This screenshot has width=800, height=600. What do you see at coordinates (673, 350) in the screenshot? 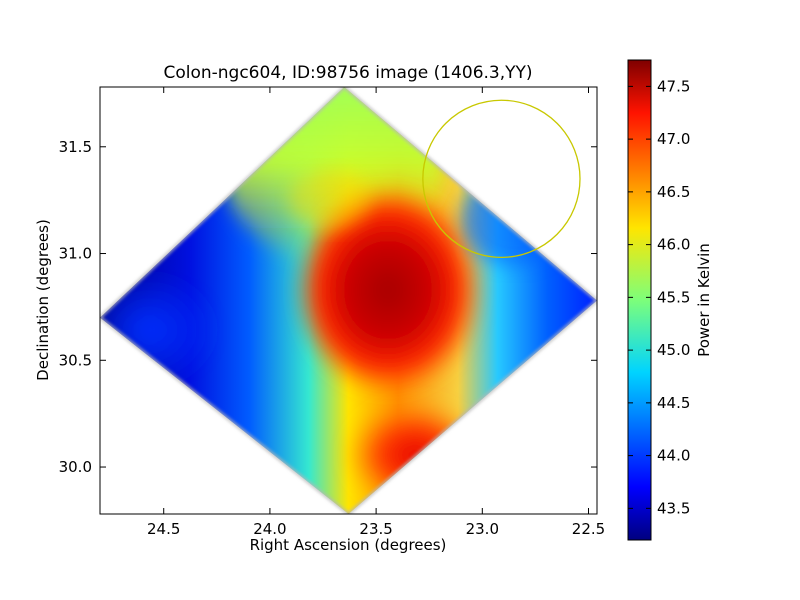
I see `colorbar-tick-label: 45.0` at bounding box center [673, 350].